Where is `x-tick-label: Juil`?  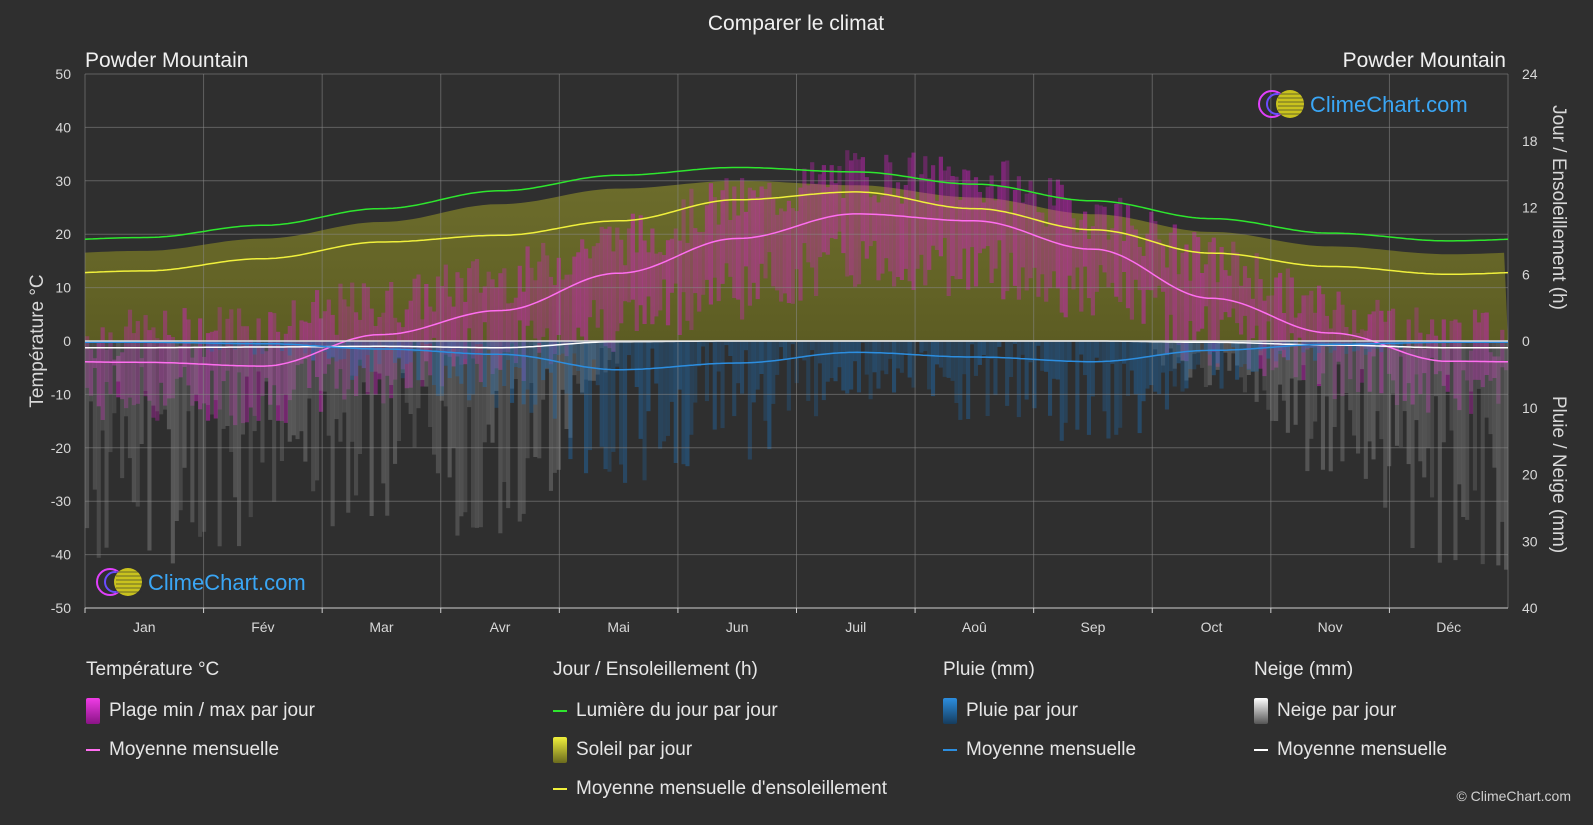 x-tick-label: Juil is located at coordinates (855, 627).